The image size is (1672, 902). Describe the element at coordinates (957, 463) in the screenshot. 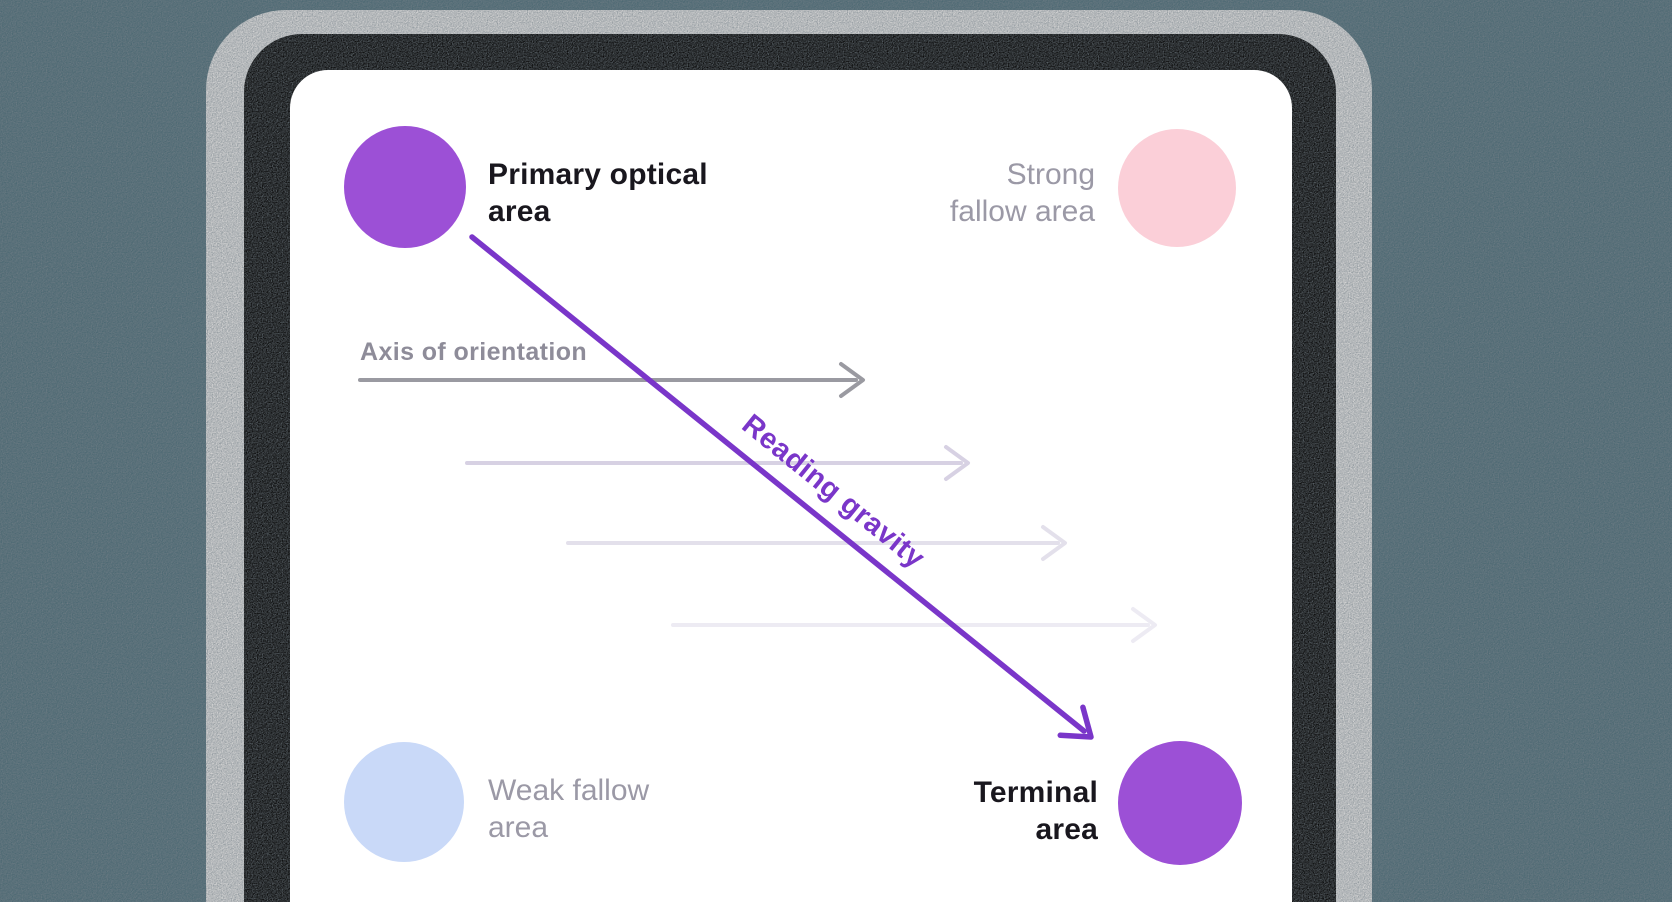

I see `fading-arrow-2-head` at that location.